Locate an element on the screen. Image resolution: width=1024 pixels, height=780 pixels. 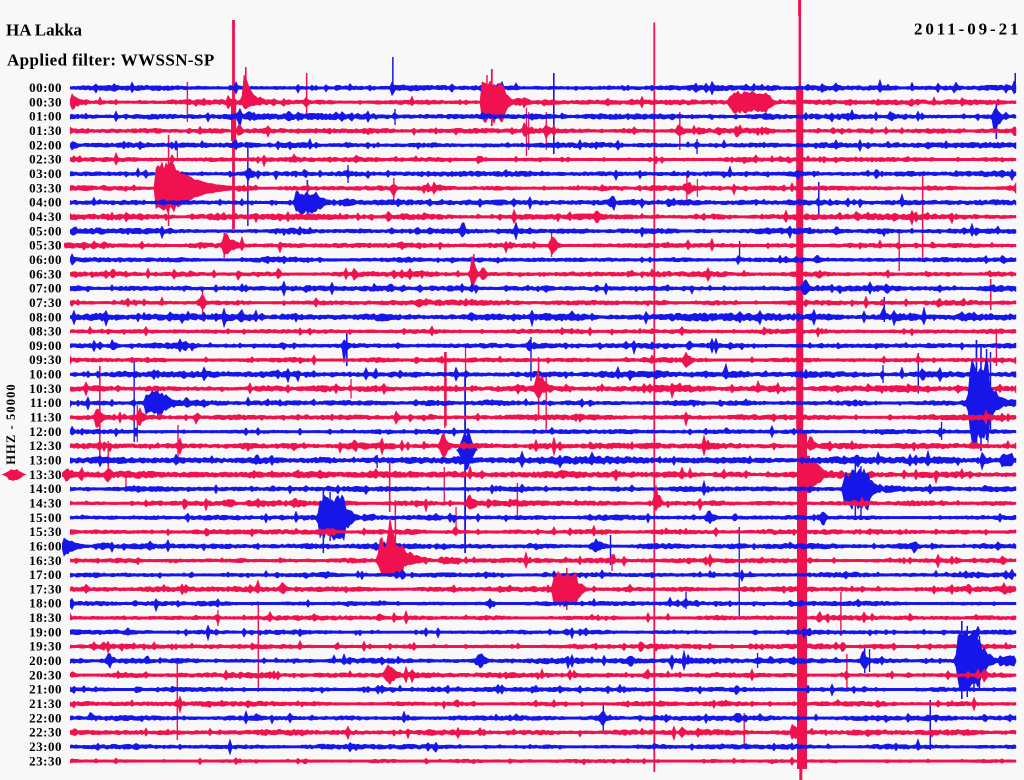
svg-text: 00:00 is located at coordinates (45, 87).